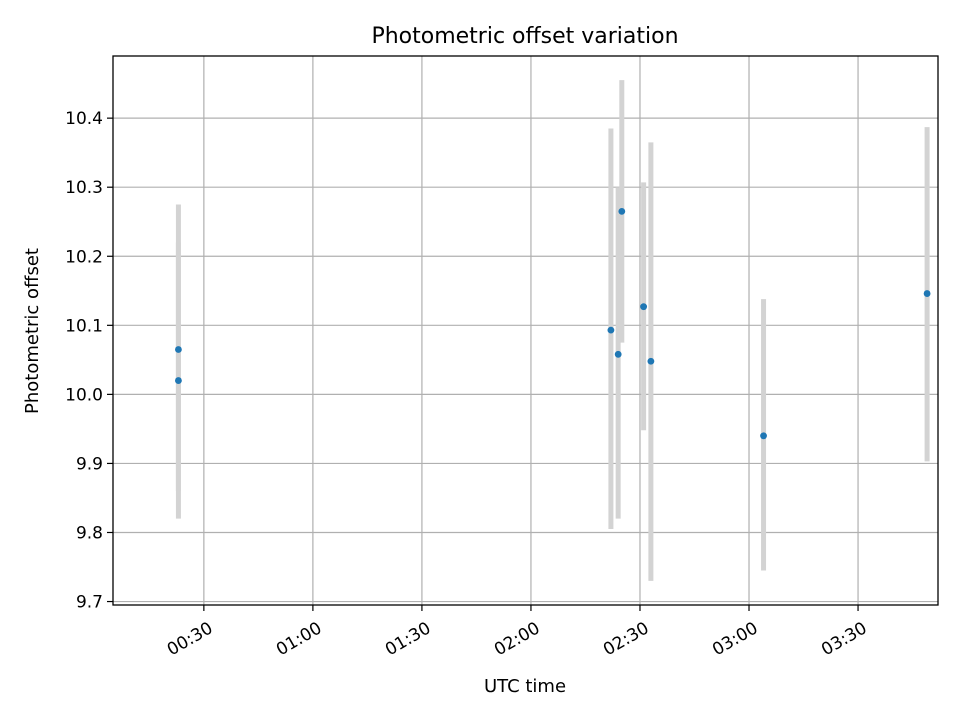  I want to click on x-tick-label: 03:30, so click(844, 639).